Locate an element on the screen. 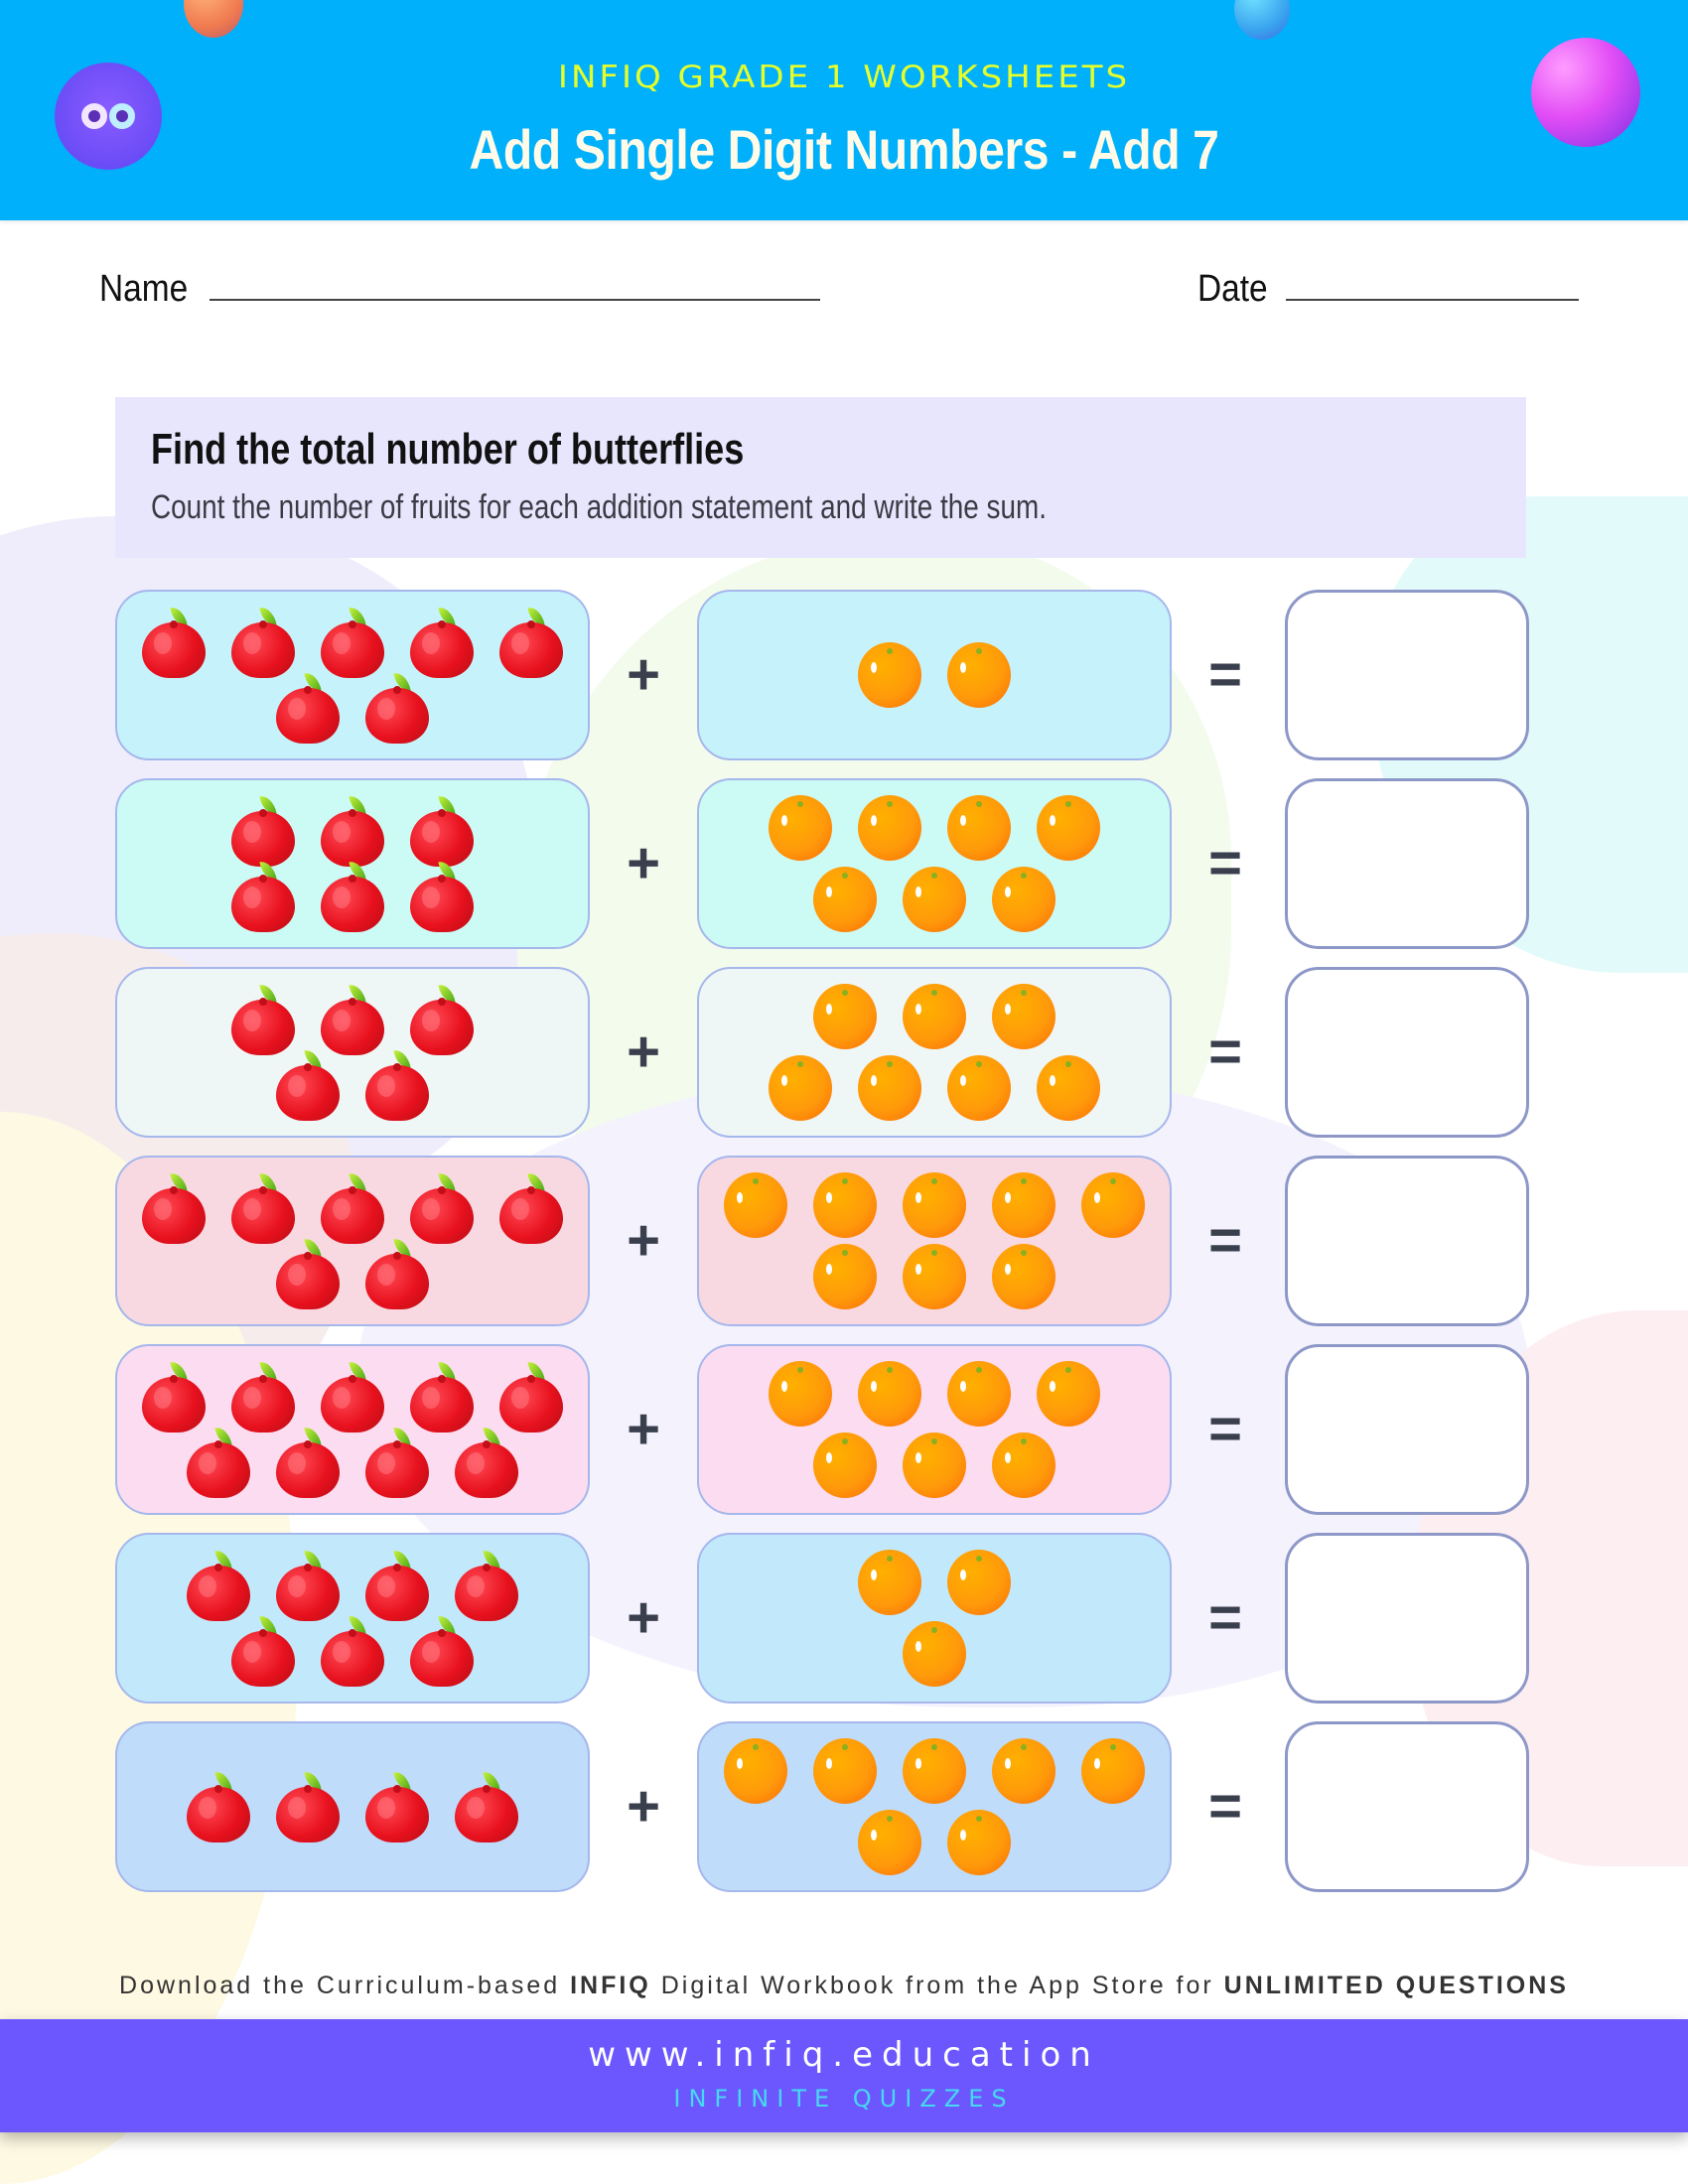 The image size is (1688, 2184). instructions-title: Find the total number of butterflies is located at coordinates (448, 449).